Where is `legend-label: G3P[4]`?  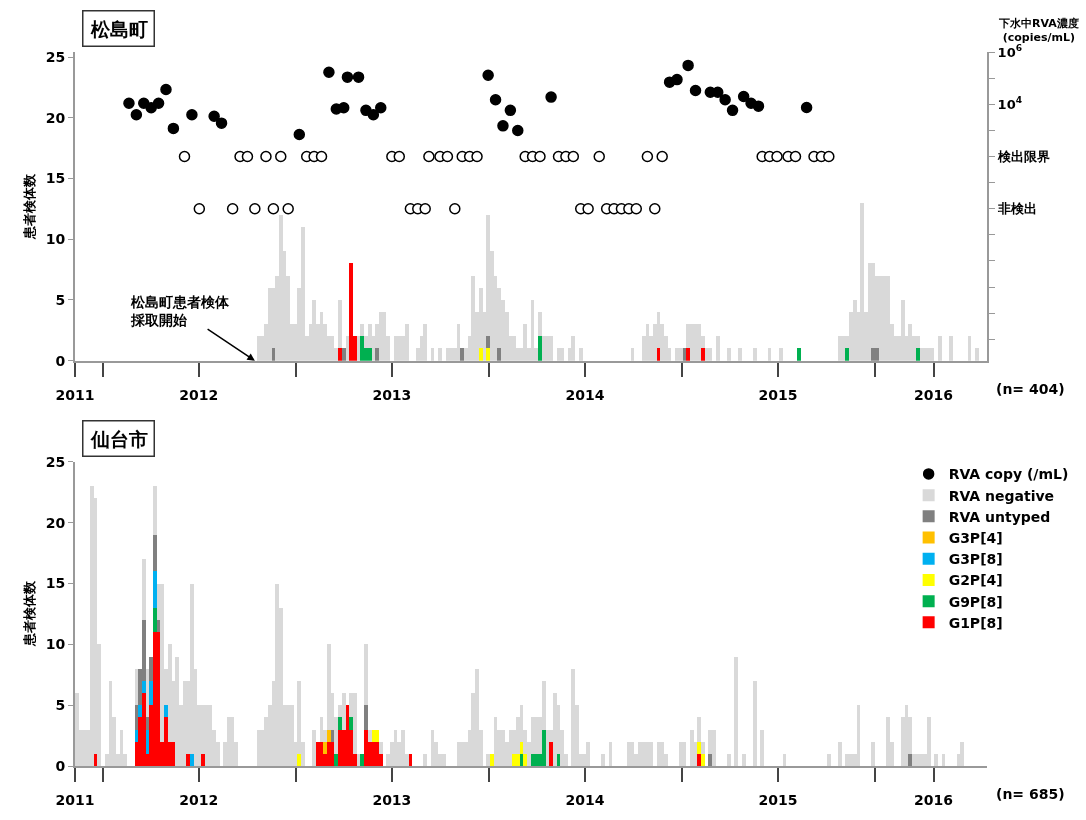 legend-label: G3P[4] is located at coordinates (975, 537).